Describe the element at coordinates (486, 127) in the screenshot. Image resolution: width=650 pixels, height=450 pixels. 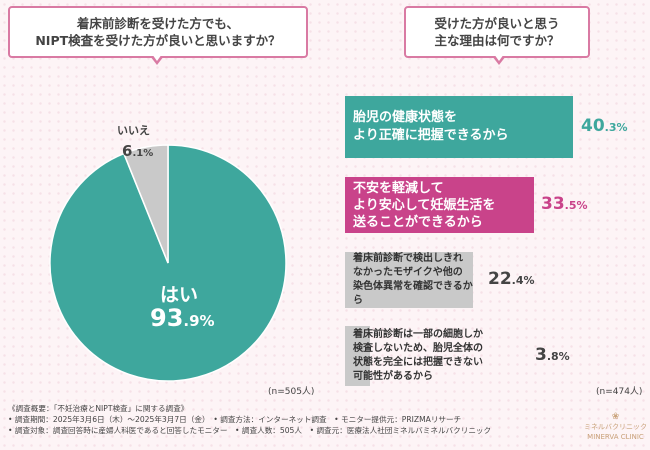
I see `bar-reason-1: 胎児の健康状態を より正確に把握できるから 40.3%` at that location.